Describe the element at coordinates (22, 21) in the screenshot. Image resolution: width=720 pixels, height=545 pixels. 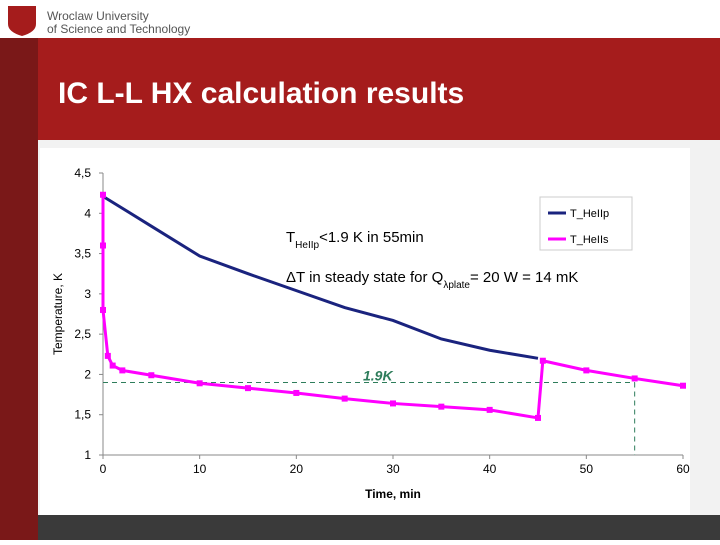
I see `logo` at that location.